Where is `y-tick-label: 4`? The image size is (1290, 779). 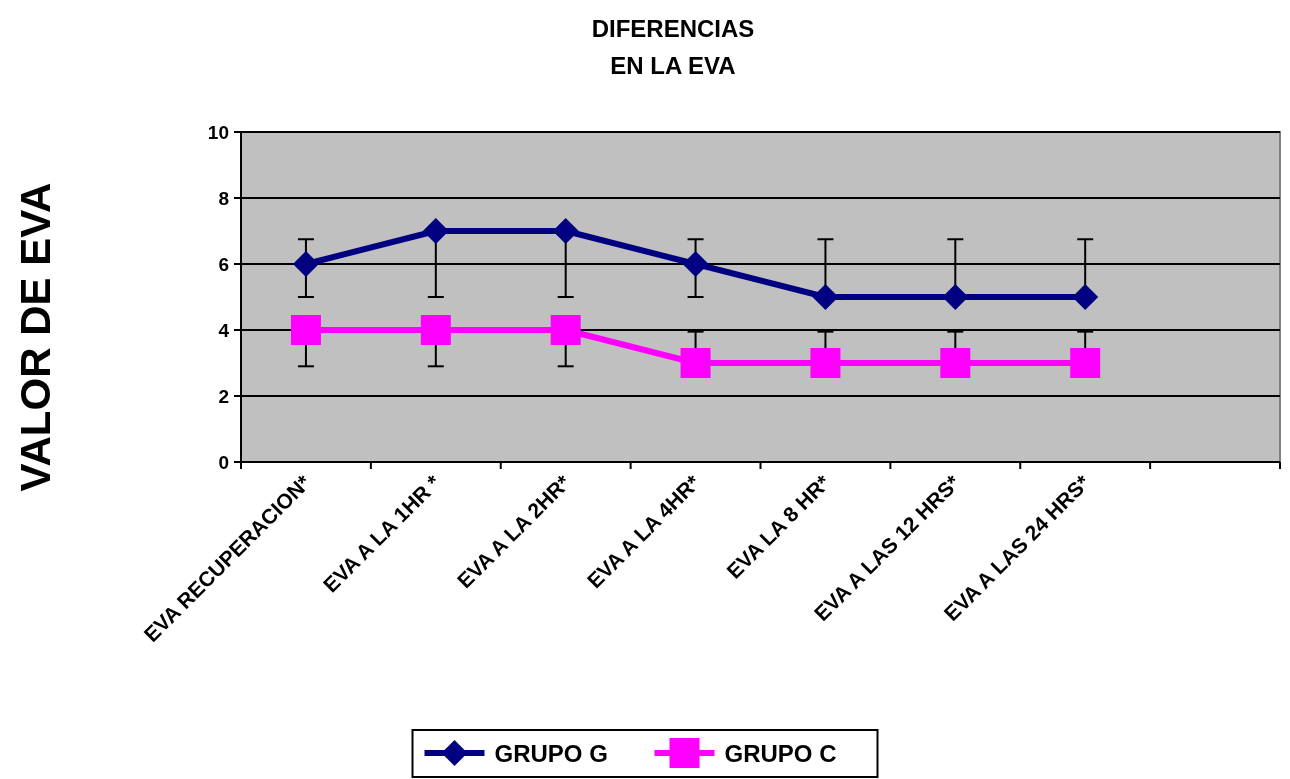 y-tick-label: 4 is located at coordinates (224, 330).